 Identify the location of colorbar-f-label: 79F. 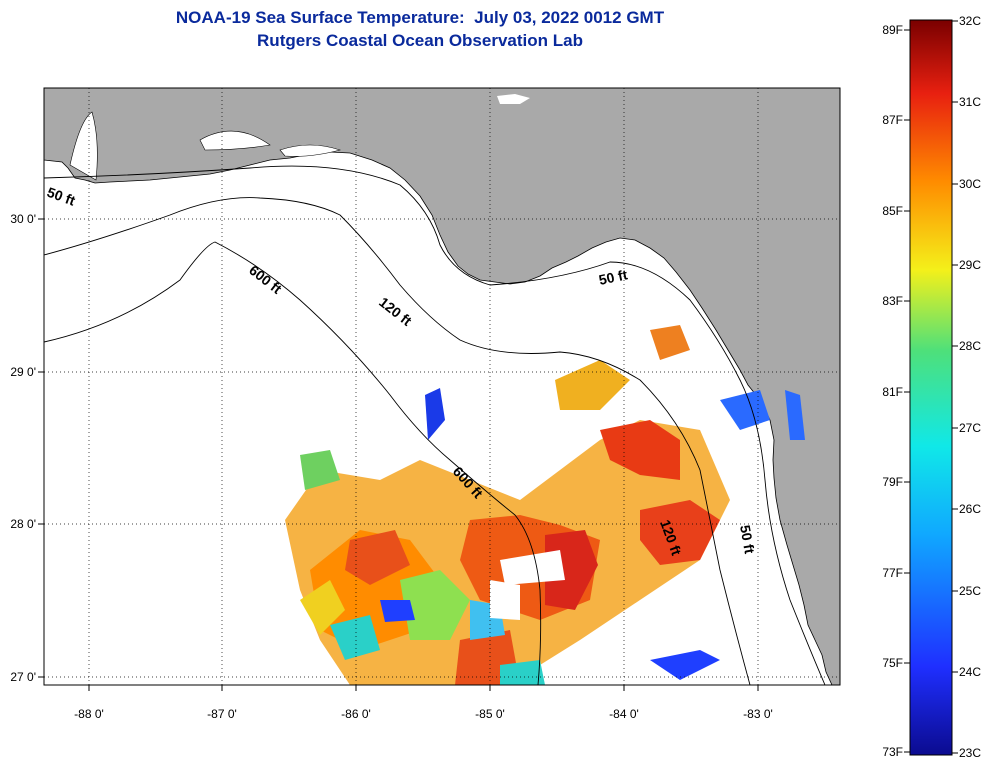
(892, 482).